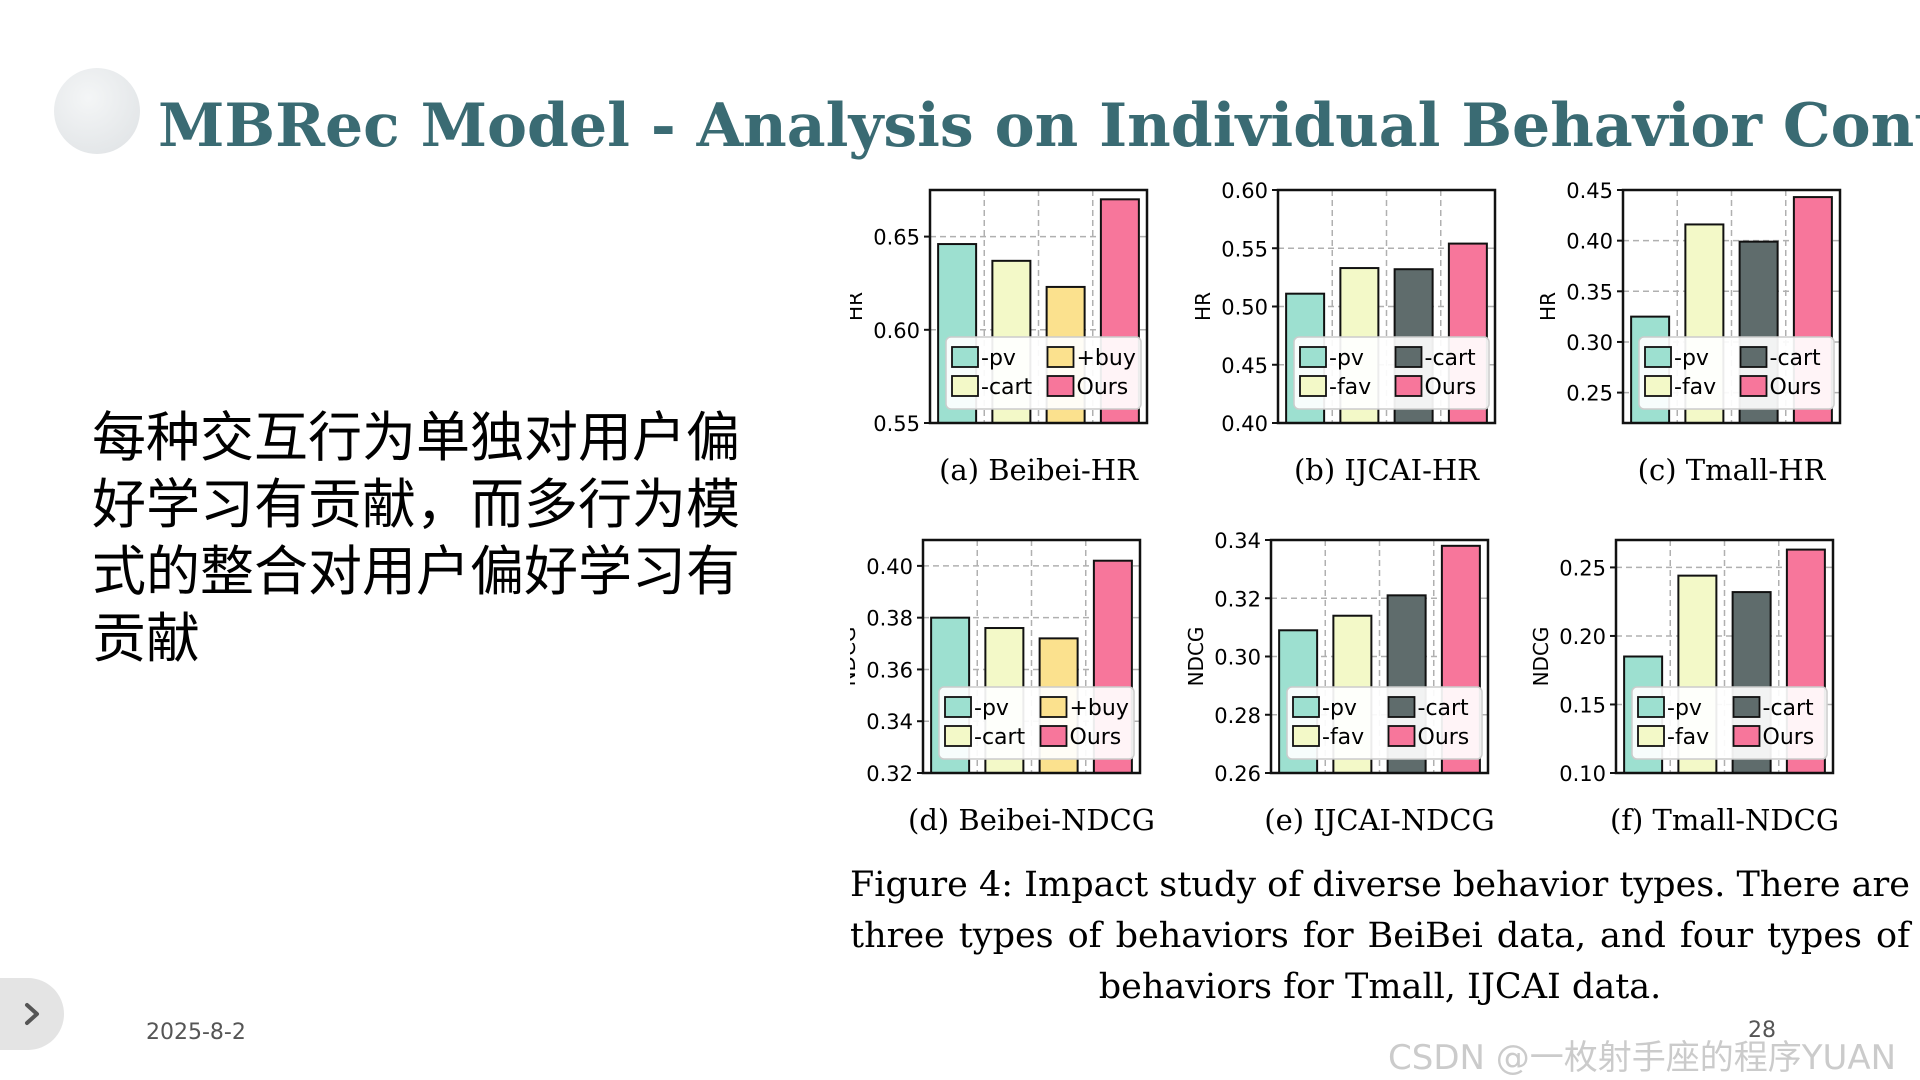 The width and height of the screenshot is (1920, 1080). I want to click on y-tick-label: 0.50, so click(1244, 308).